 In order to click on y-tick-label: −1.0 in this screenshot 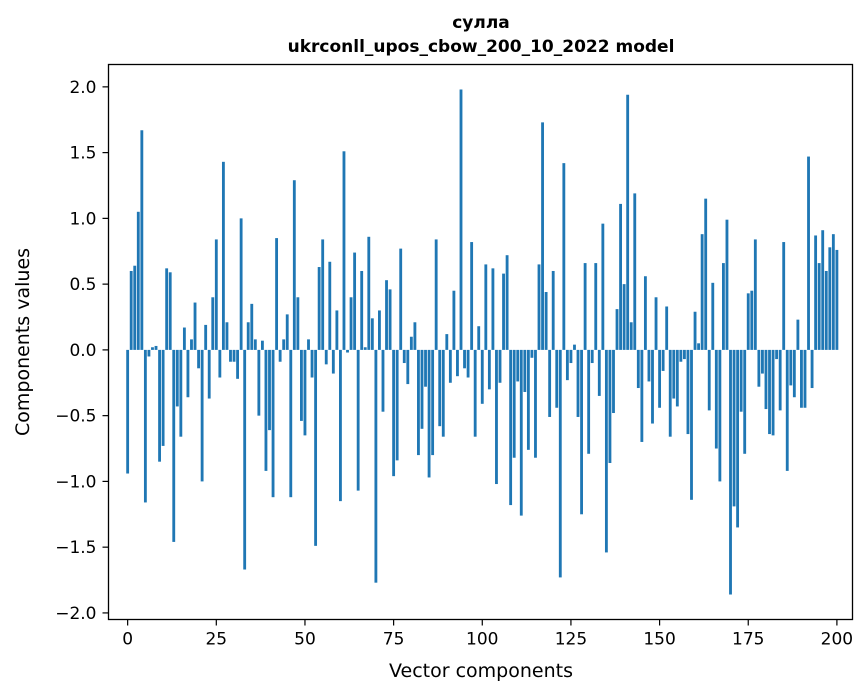, I will do `click(75, 482)`.